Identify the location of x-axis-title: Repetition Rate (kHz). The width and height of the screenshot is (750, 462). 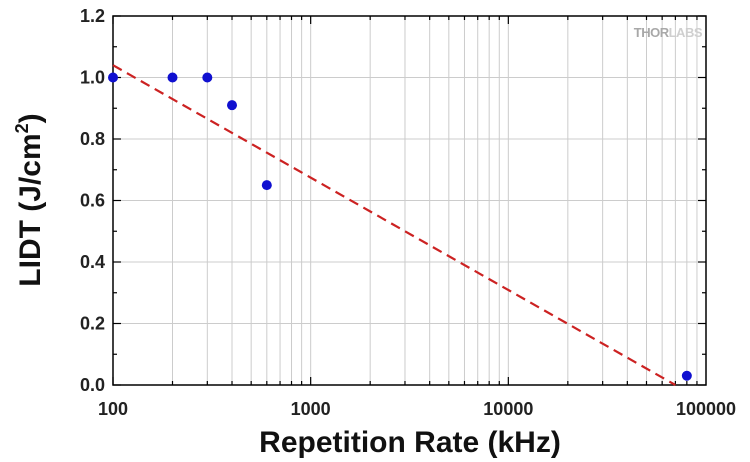
(410, 442).